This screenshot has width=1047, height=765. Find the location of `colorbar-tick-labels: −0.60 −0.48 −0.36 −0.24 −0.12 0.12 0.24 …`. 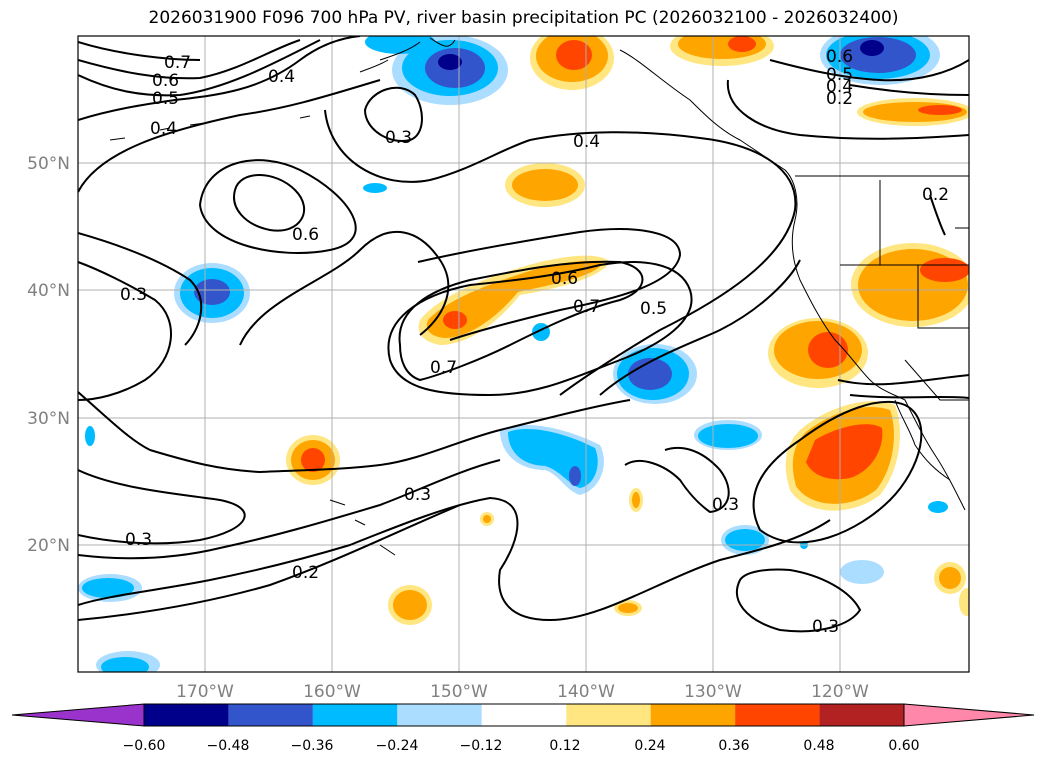

colorbar-tick-labels: −0.60 −0.48 −0.36 −0.24 −0.12 0.12 0.24 … is located at coordinates (521, 746).